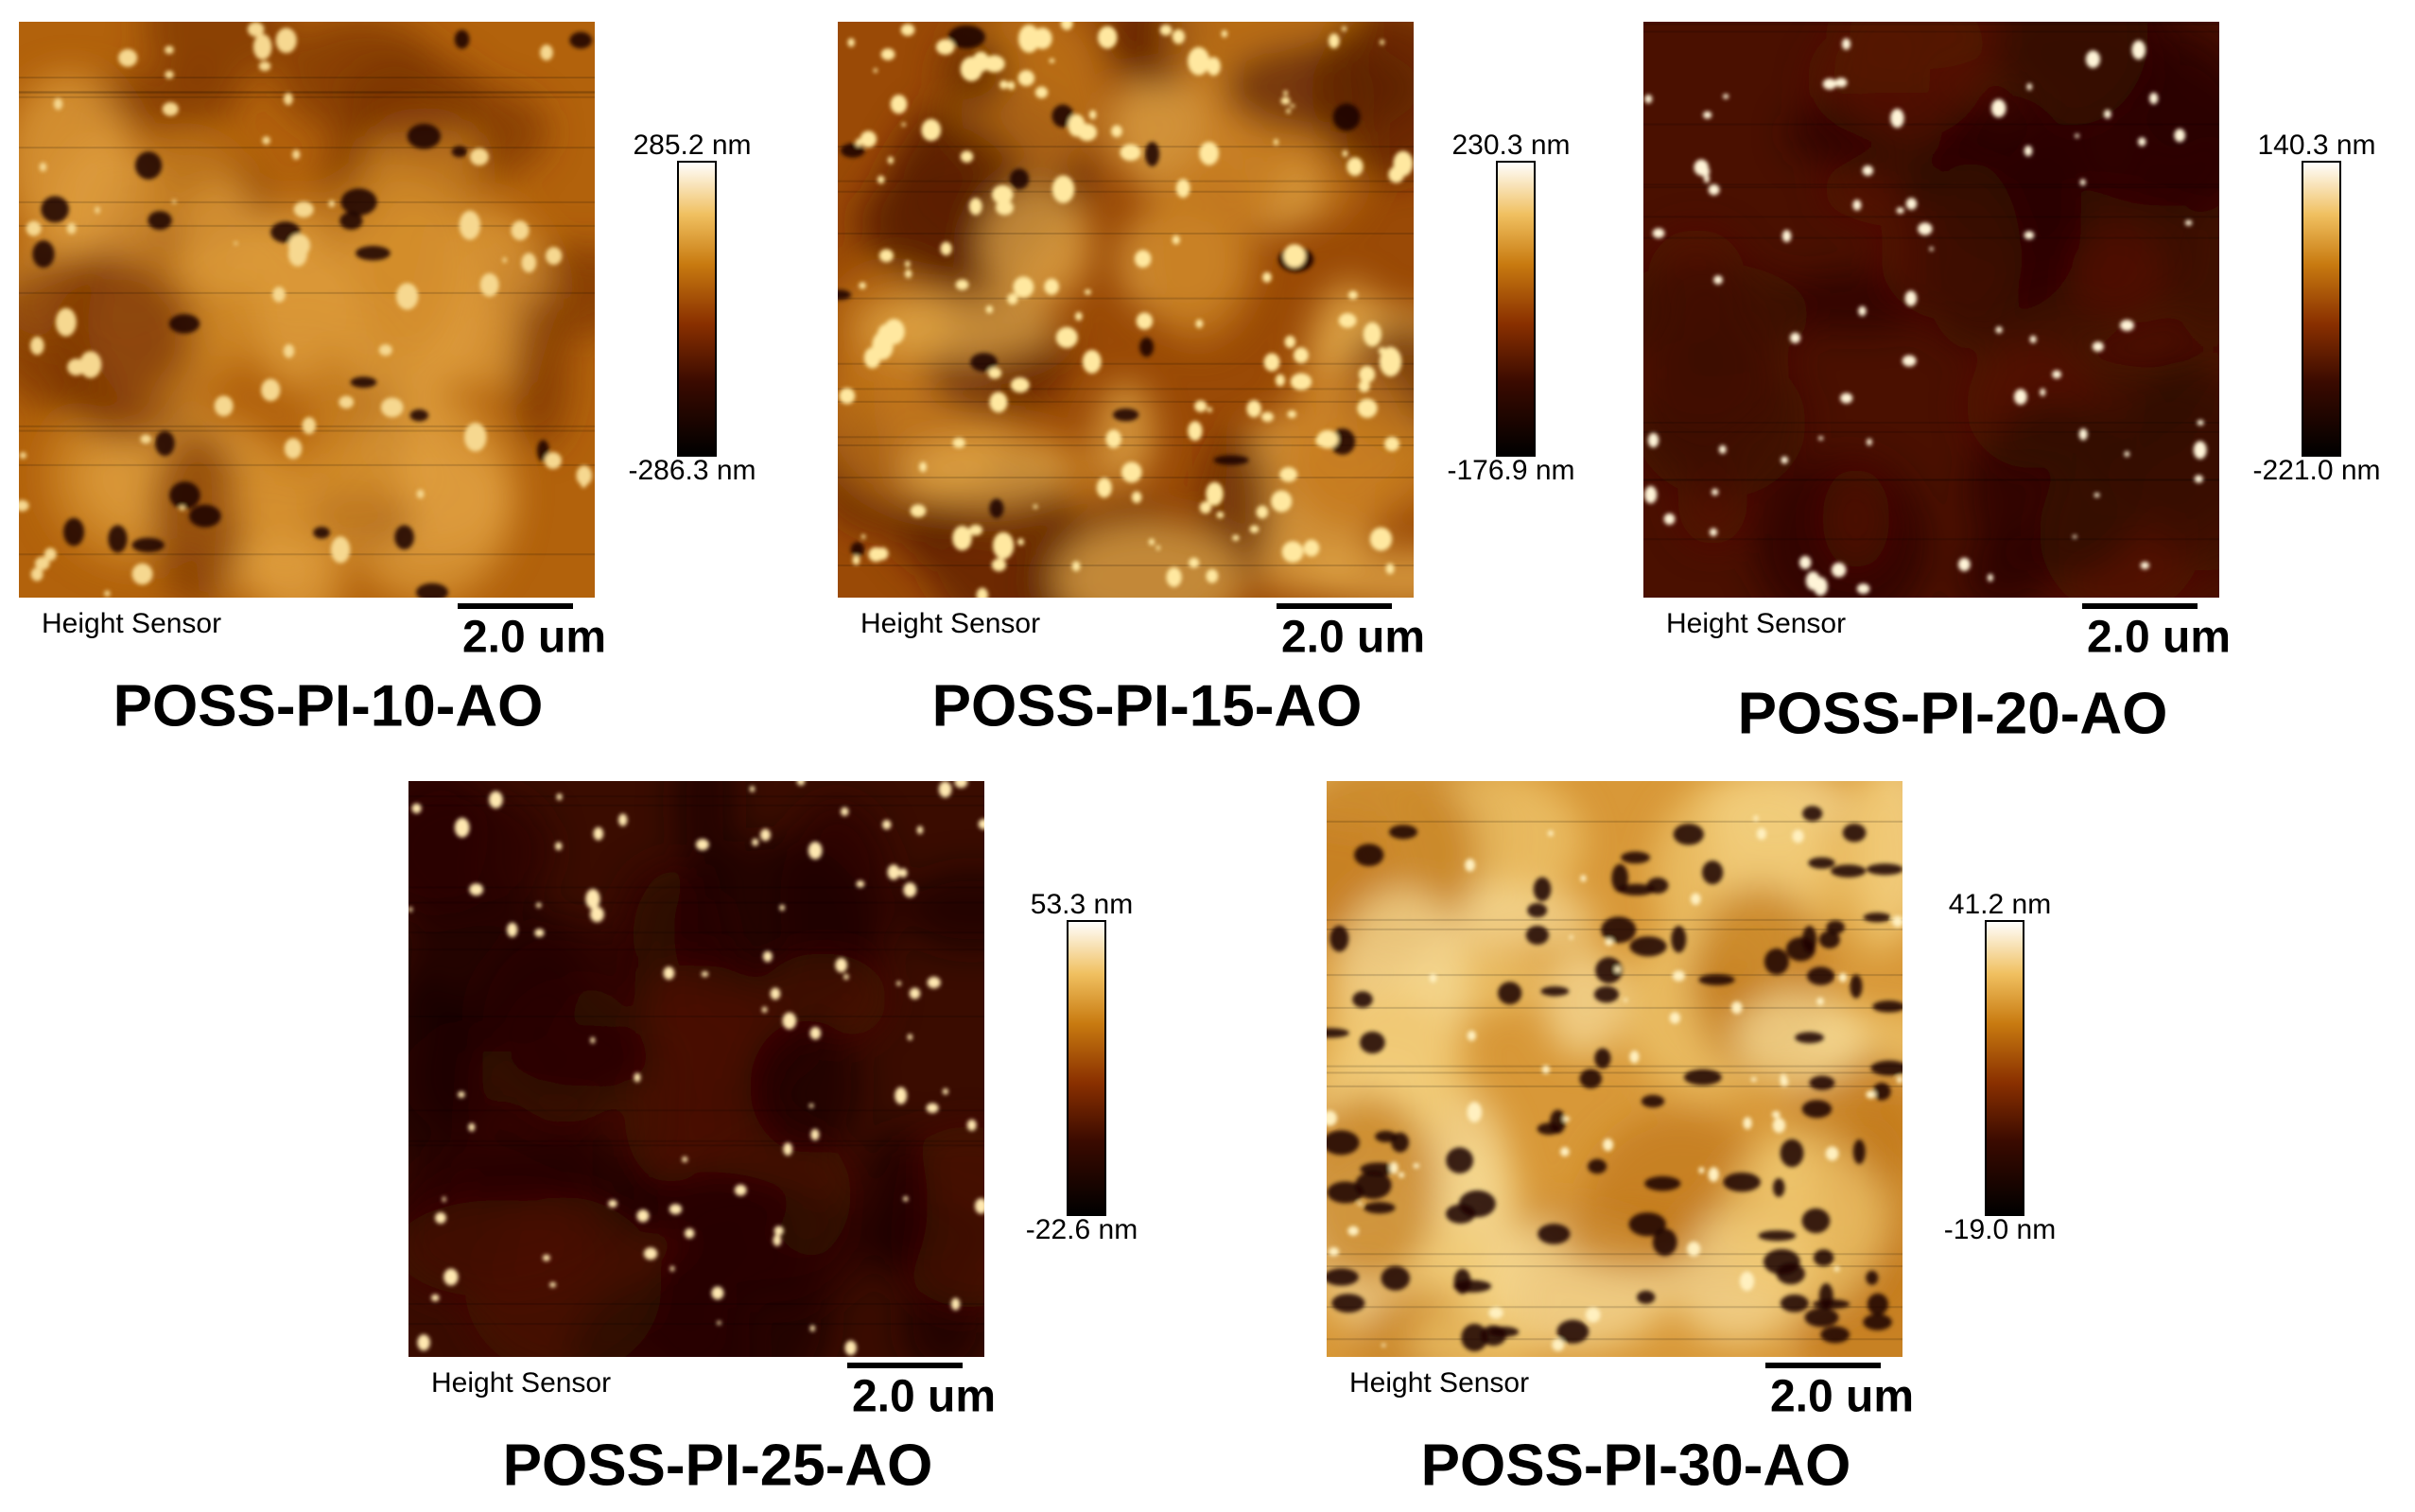 The height and width of the screenshot is (1512, 2415). What do you see at coordinates (1082, 1229) in the screenshot?
I see `scale-min: -22.6 nm` at bounding box center [1082, 1229].